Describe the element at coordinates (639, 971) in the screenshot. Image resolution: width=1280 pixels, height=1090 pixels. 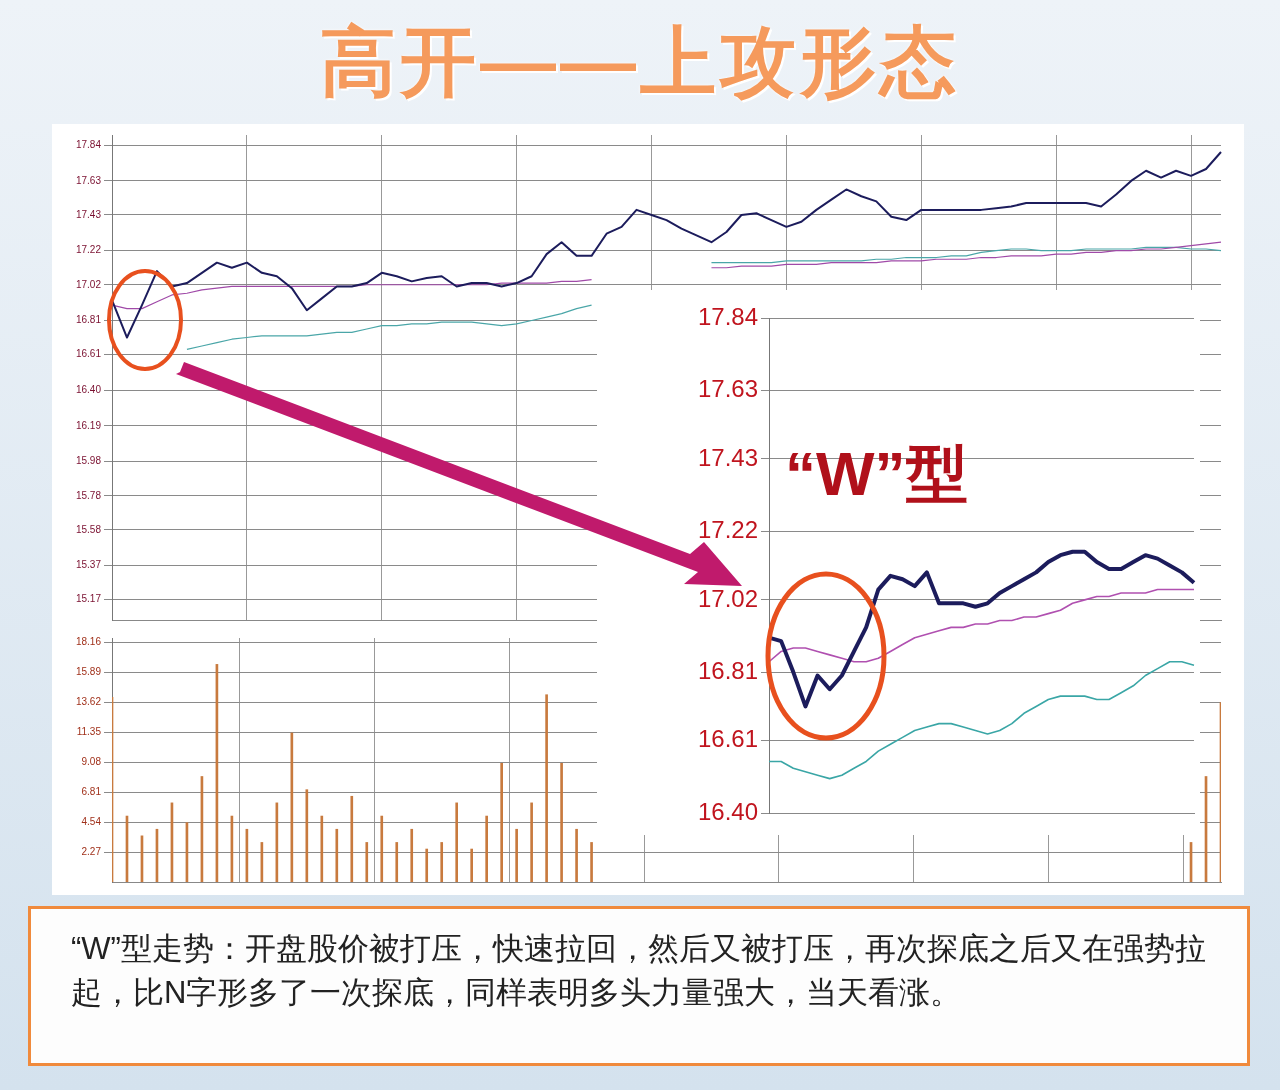
I see `text: “W”型走势：开盘股价被打压，快速拉回，然后又被打压，再次探底之后又在强势拉起，比N字形多了一次探底，同样表明多头力量强大，当天看涨。` at that location.